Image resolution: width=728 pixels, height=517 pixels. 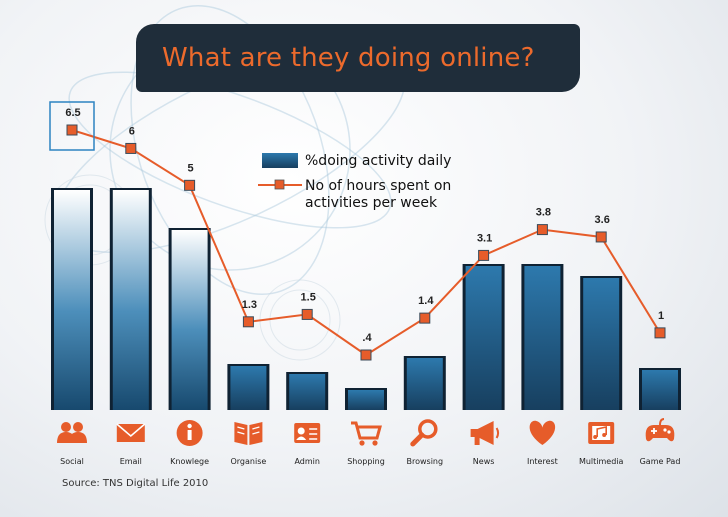 I want to click on info-icon, so click(x=189, y=433).